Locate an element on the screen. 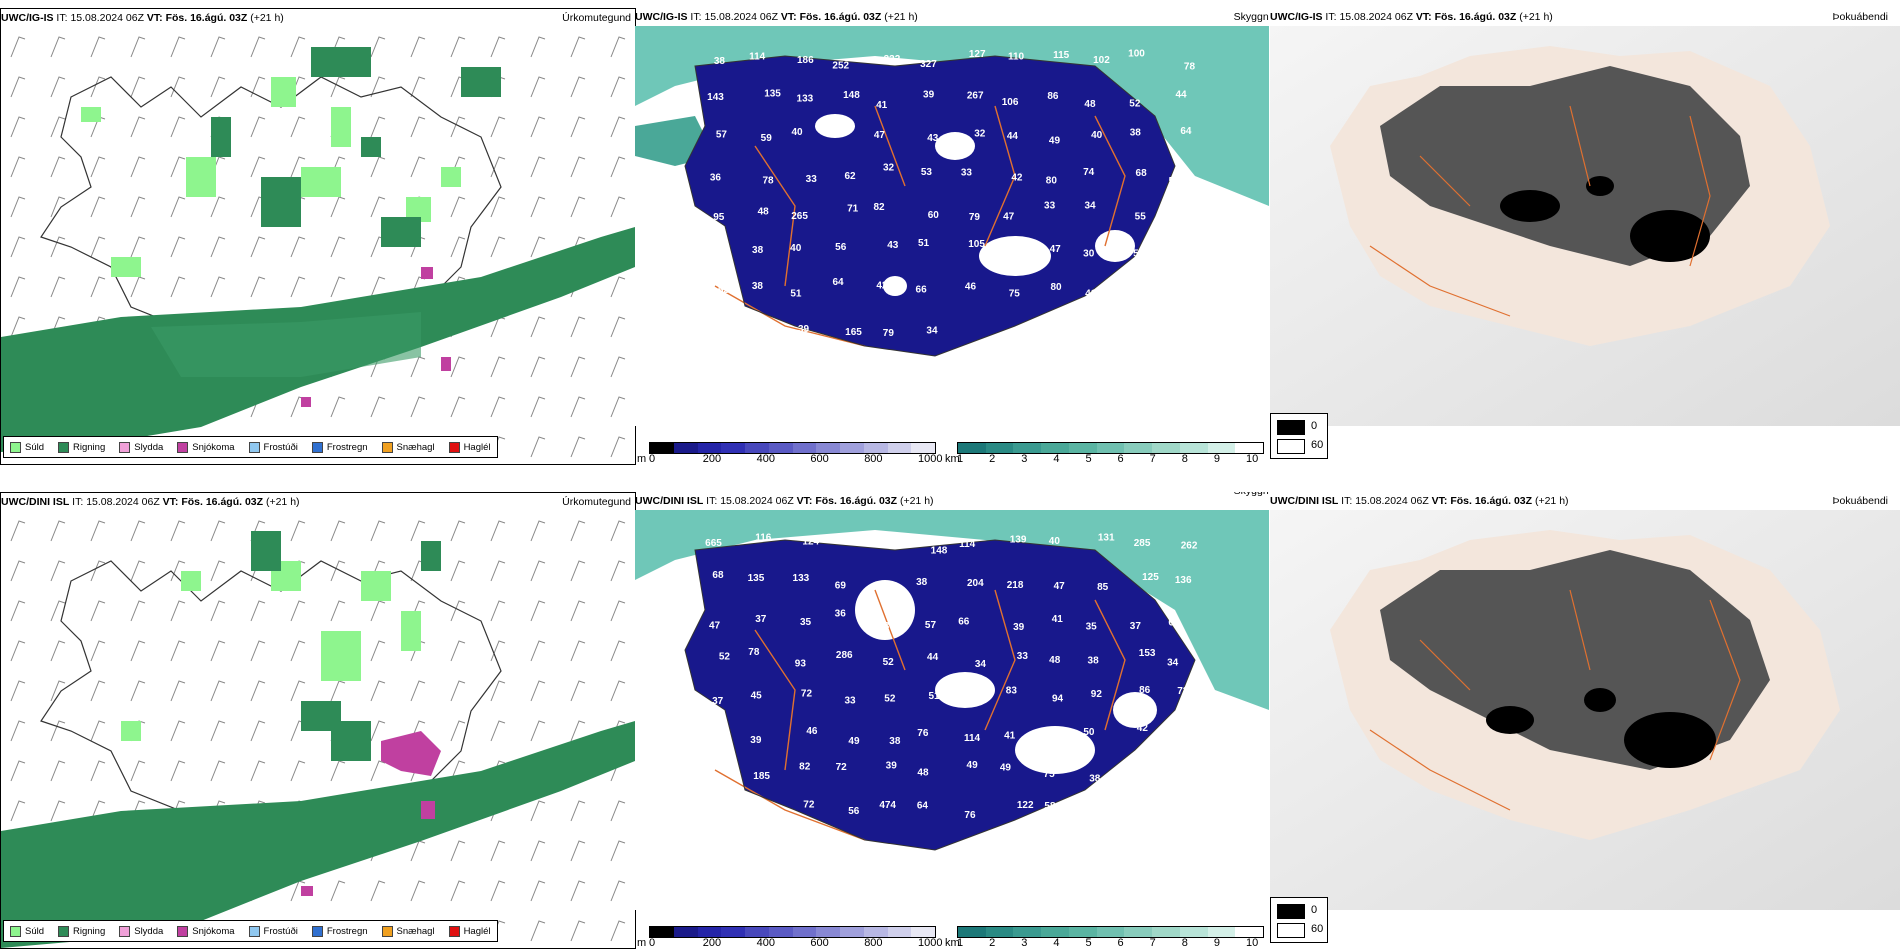  fog-legend-min: 0 is located at coordinates (1314, 910).